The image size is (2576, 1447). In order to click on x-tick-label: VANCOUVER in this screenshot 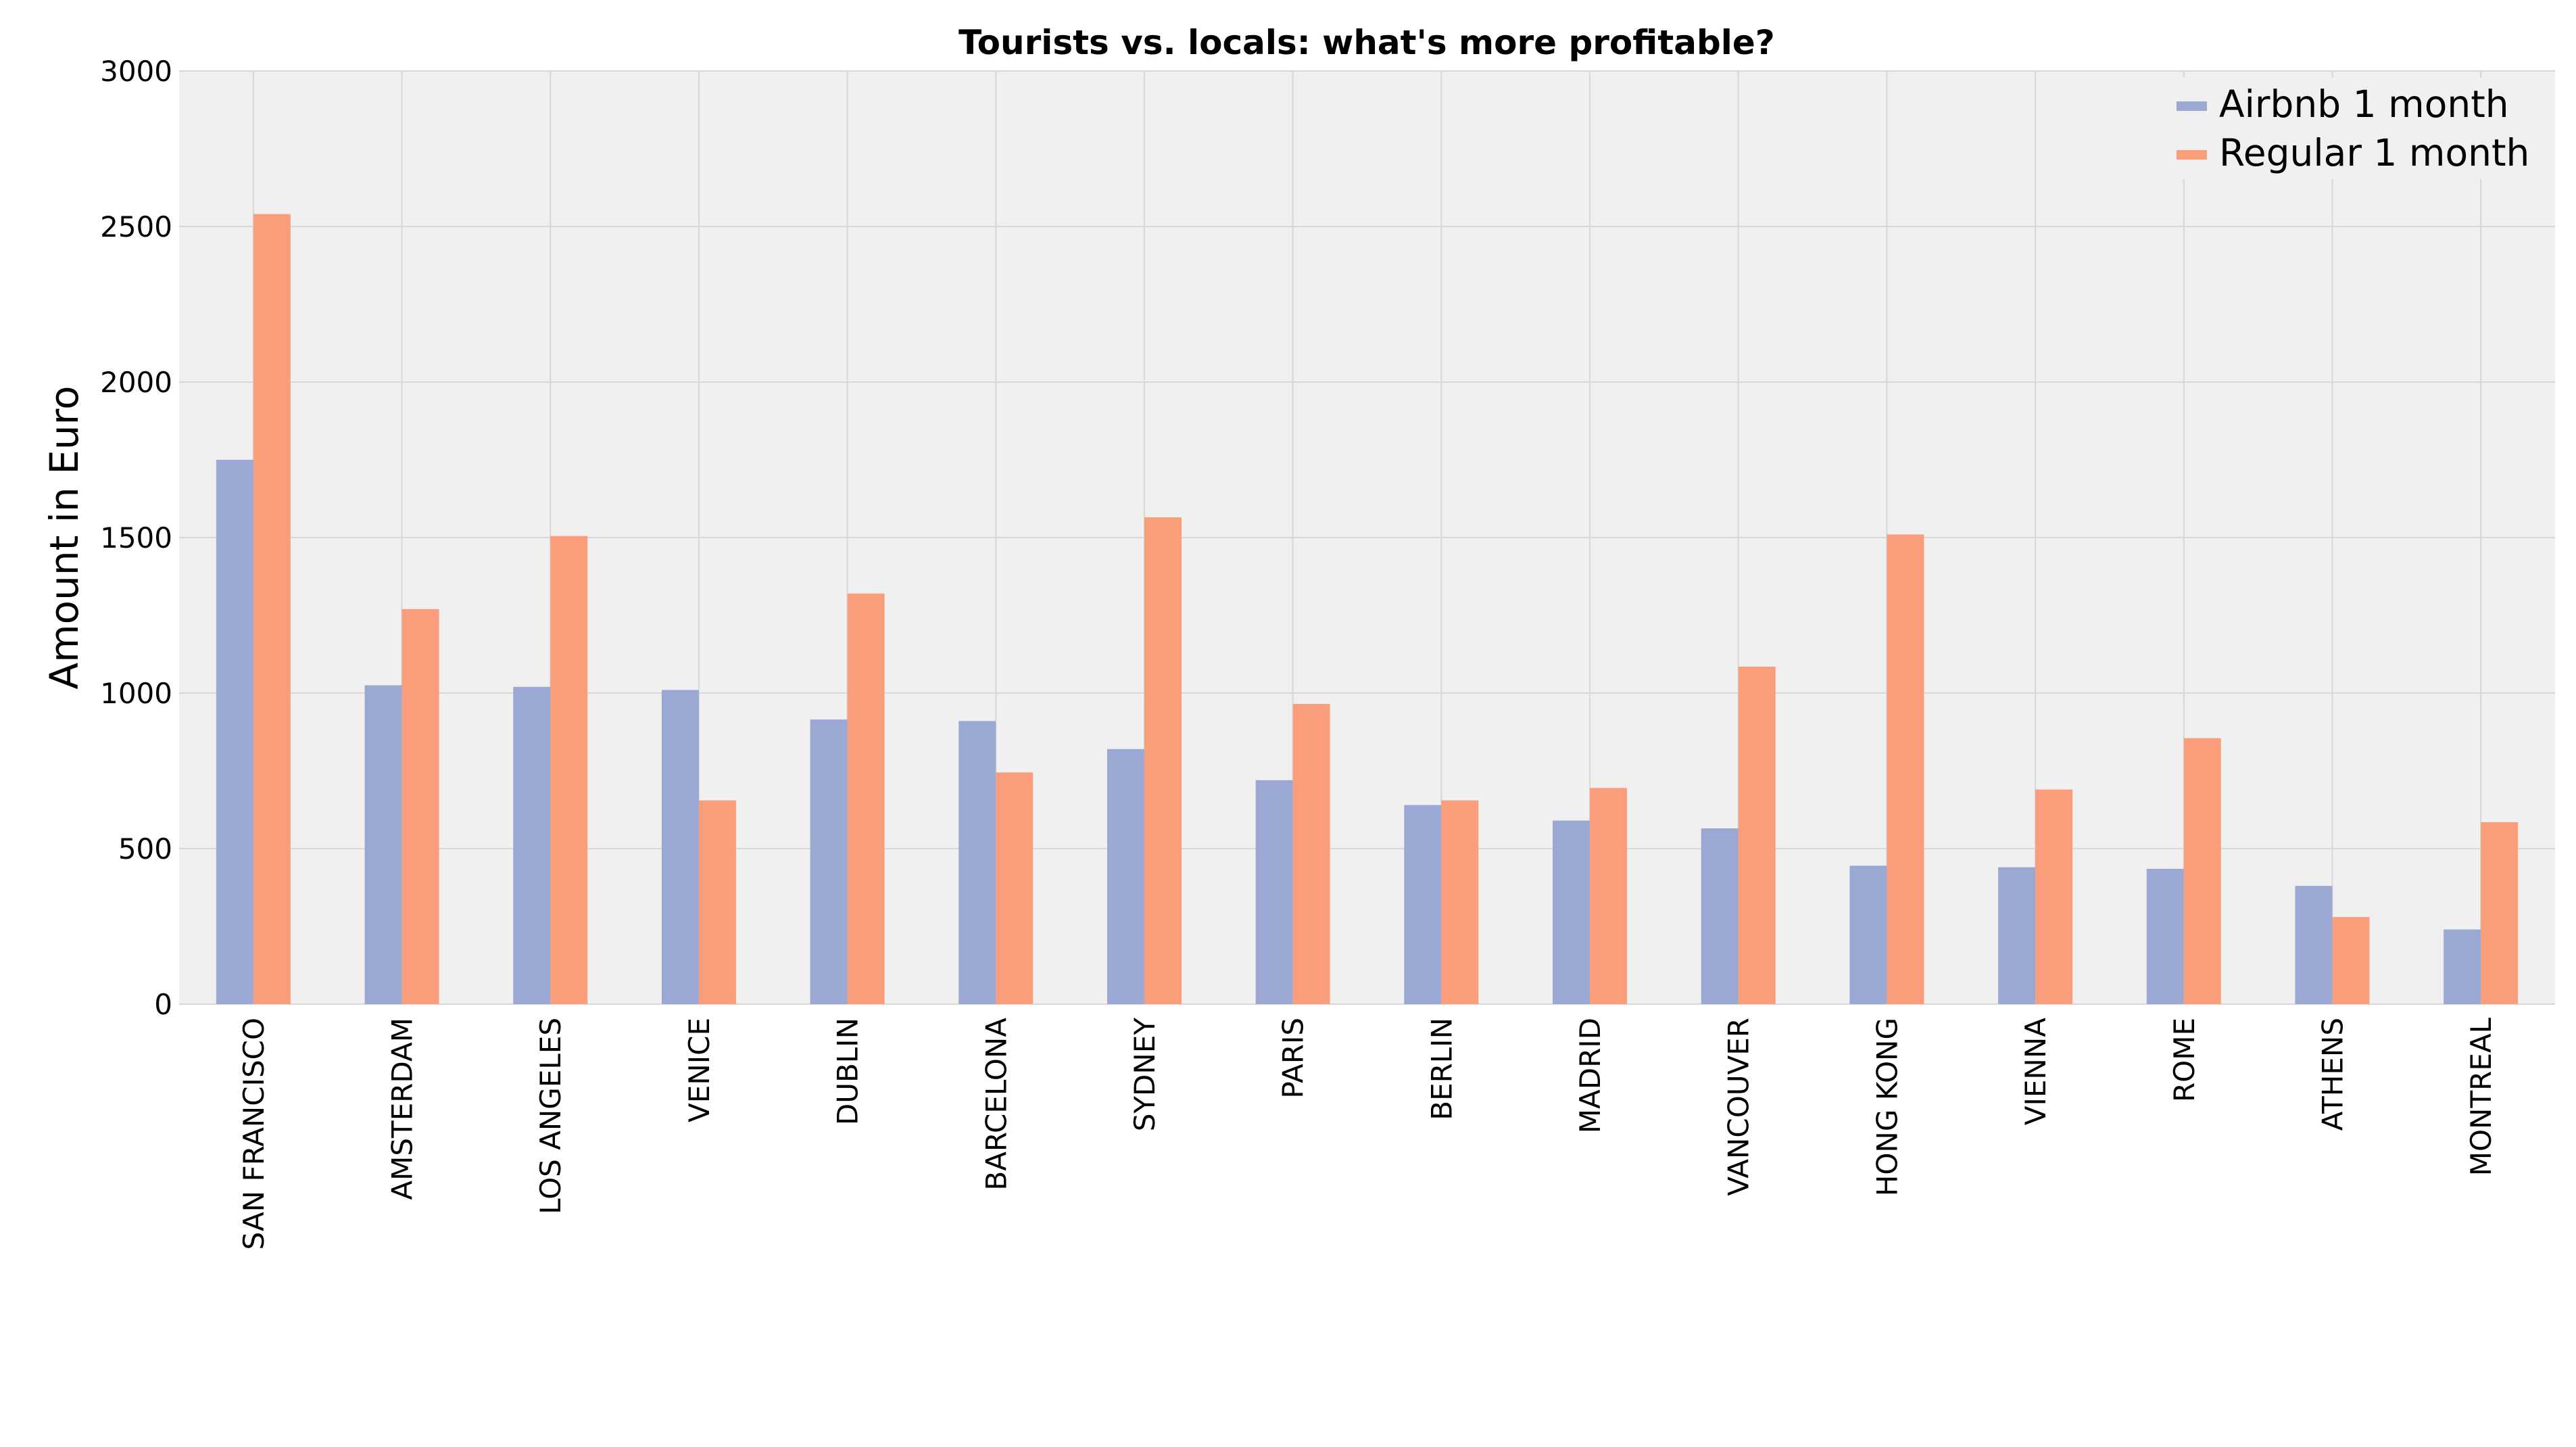, I will do `click(1738, 1107)`.